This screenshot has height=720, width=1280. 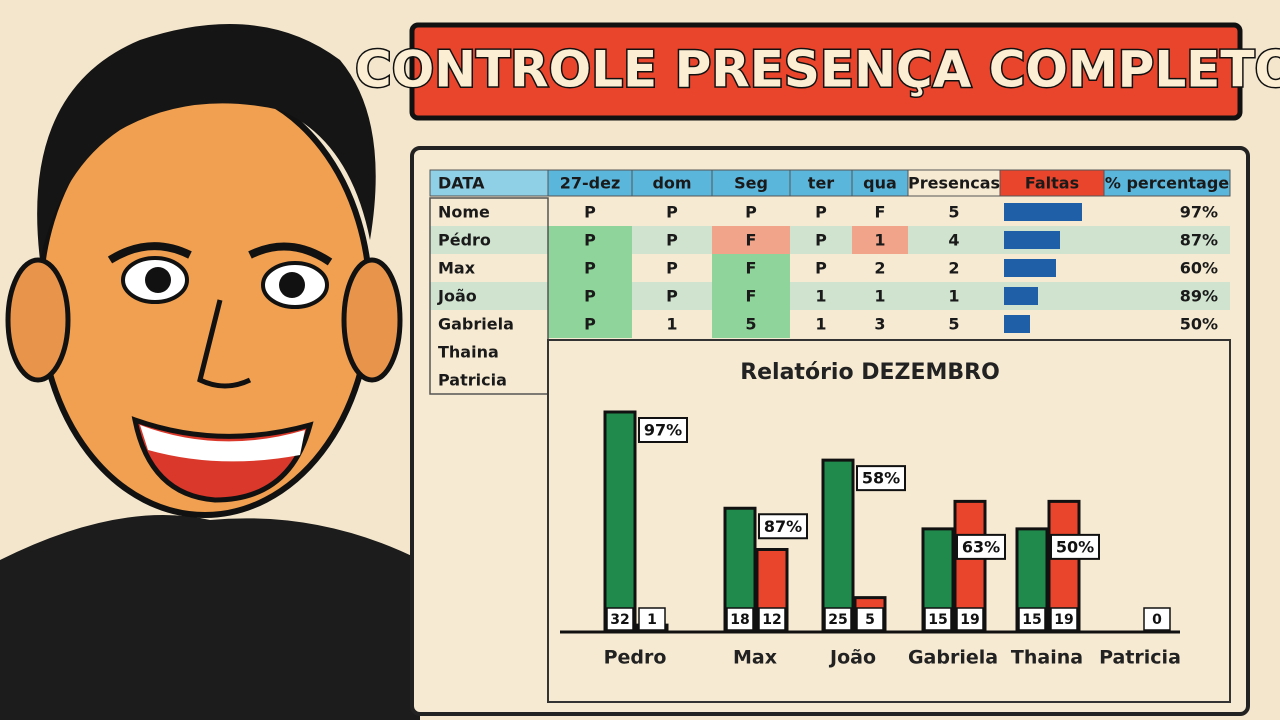 I want to click on table-cell: Pédro, so click(x=464, y=240).